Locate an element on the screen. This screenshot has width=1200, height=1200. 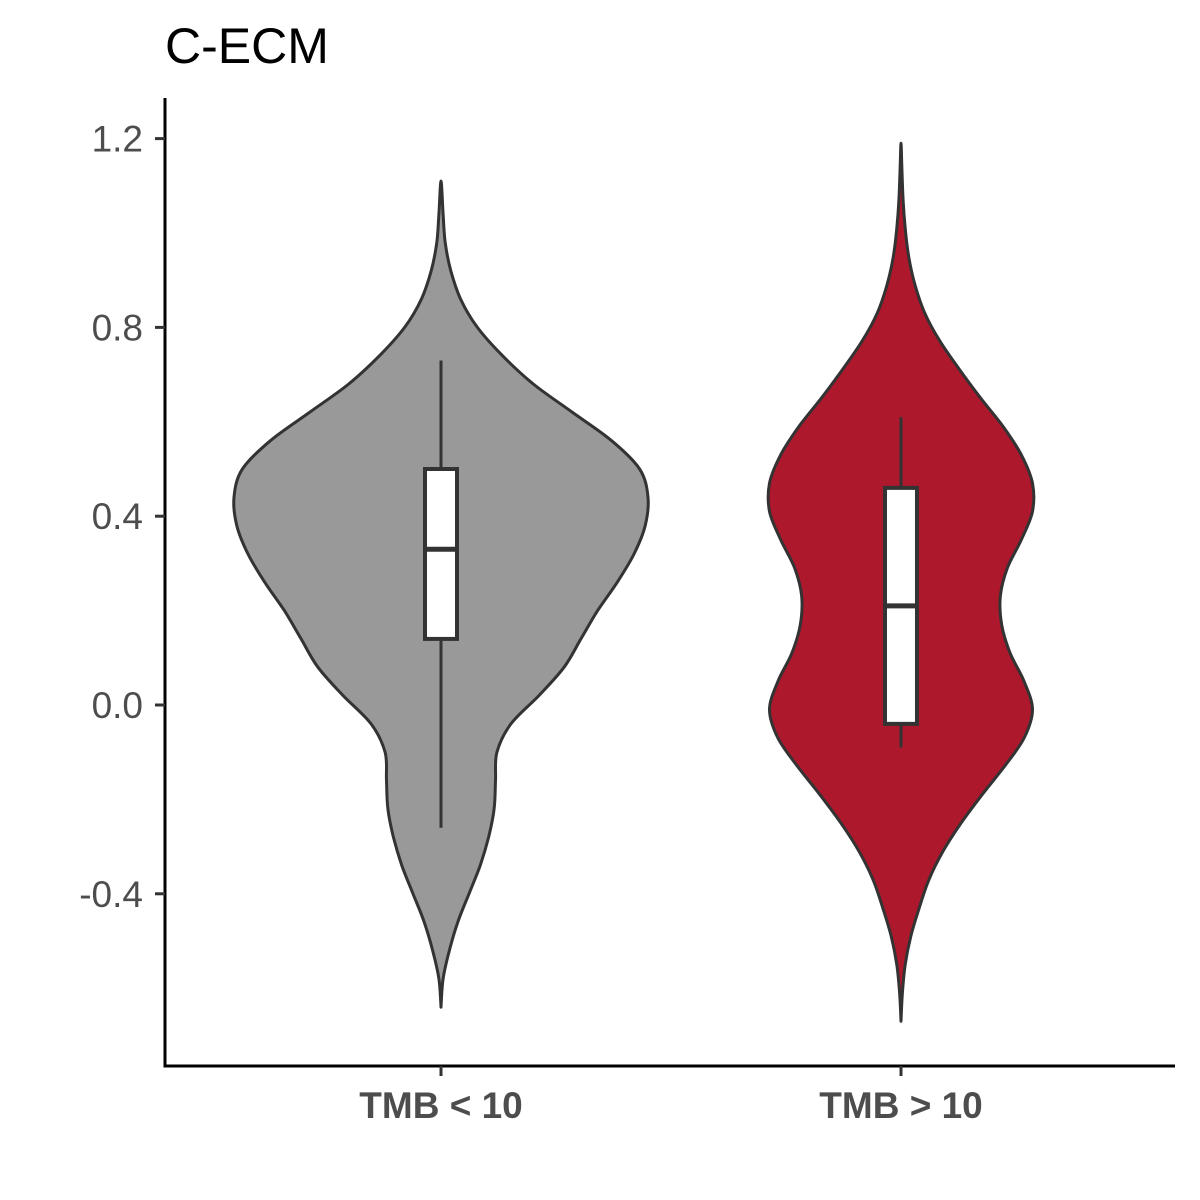
y-tick-label: 1.2 is located at coordinates (117, 139).